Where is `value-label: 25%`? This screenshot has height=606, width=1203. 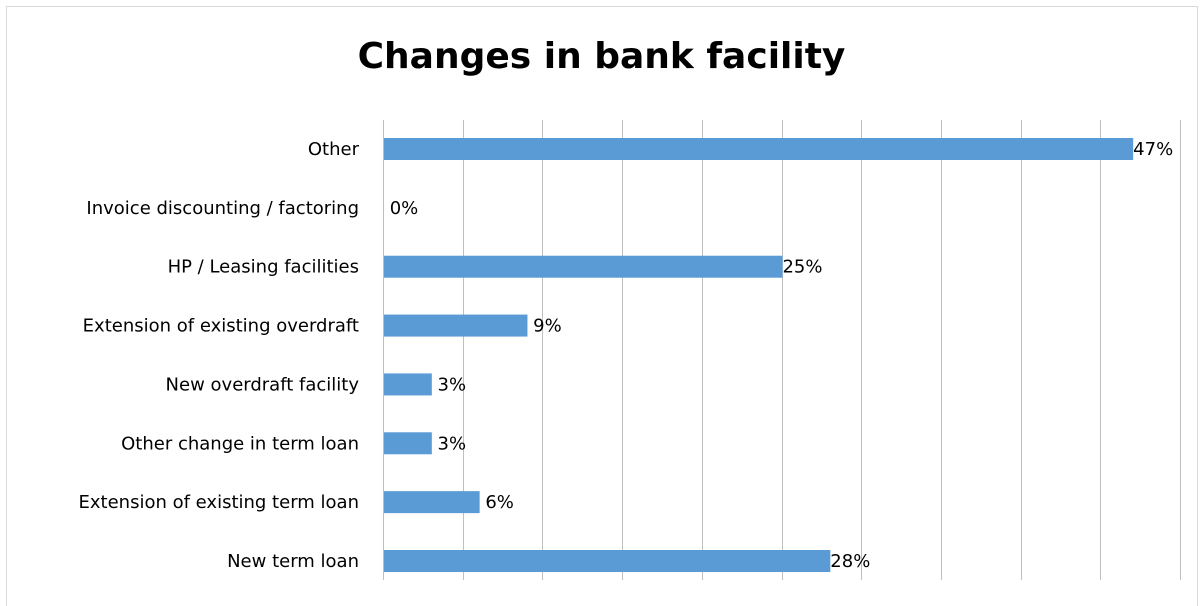 value-label: 25% is located at coordinates (802, 267).